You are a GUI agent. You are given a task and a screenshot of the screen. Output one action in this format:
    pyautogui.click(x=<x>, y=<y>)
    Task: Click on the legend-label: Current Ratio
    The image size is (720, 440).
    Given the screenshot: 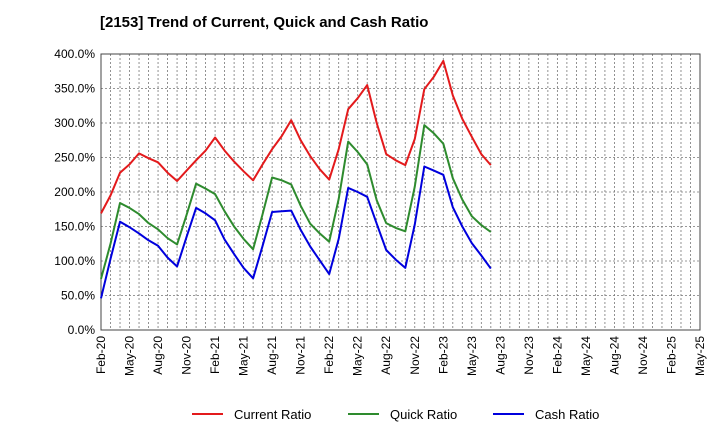 What is the action you would take?
    pyautogui.click(x=272, y=414)
    